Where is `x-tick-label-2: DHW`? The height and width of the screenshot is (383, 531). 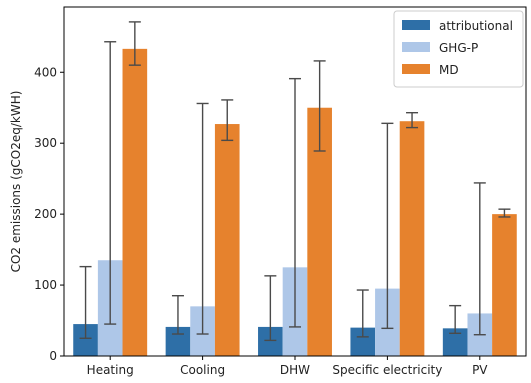 x-tick-label-2: DHW is located at coordinates (295, 370).